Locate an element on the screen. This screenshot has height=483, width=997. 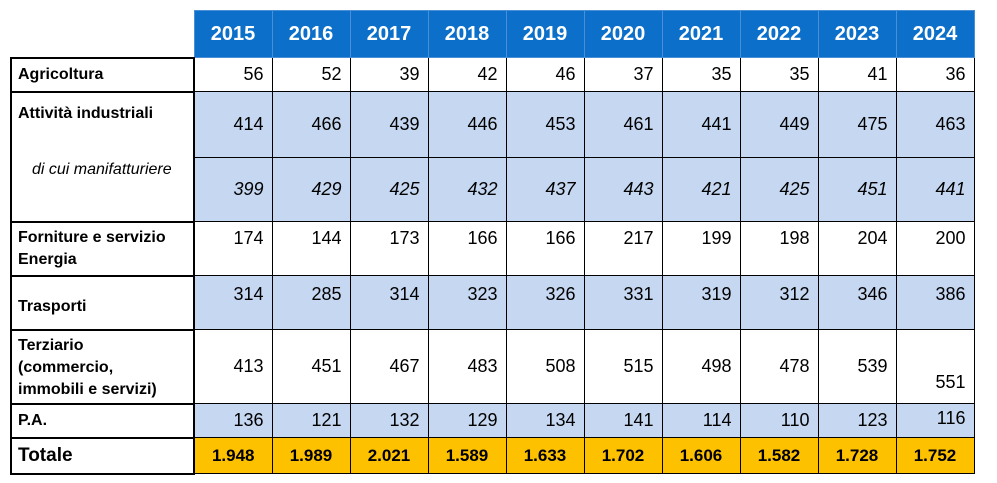
year-header: 2018 is located at coordinates (467, 34).